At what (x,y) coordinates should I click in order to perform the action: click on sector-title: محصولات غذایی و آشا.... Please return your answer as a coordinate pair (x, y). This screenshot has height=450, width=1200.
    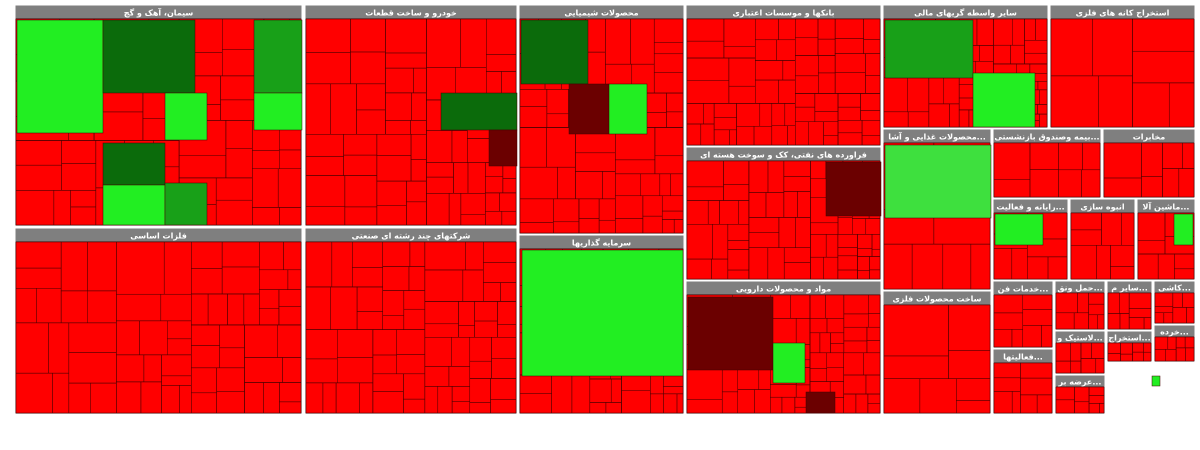
    Looking at the image, I should click on (937, 137).